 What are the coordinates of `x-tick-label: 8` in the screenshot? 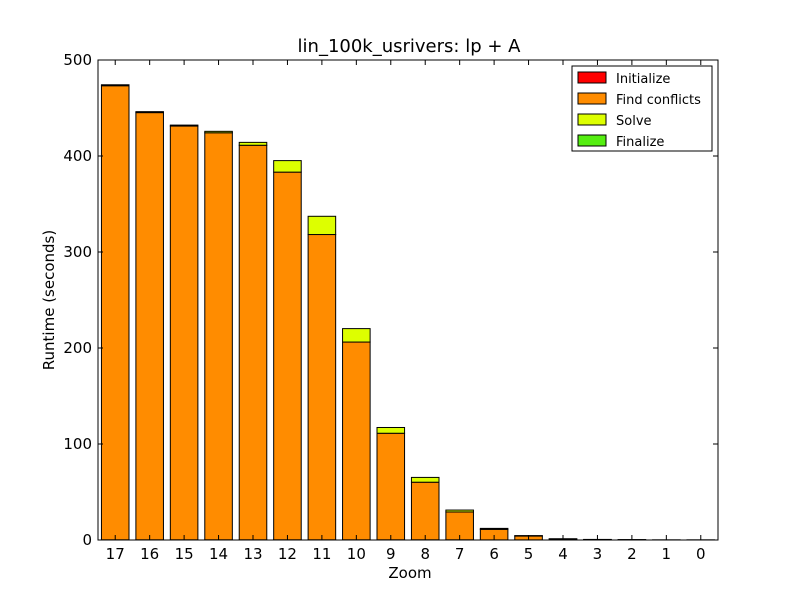 It's located at (425, 554).